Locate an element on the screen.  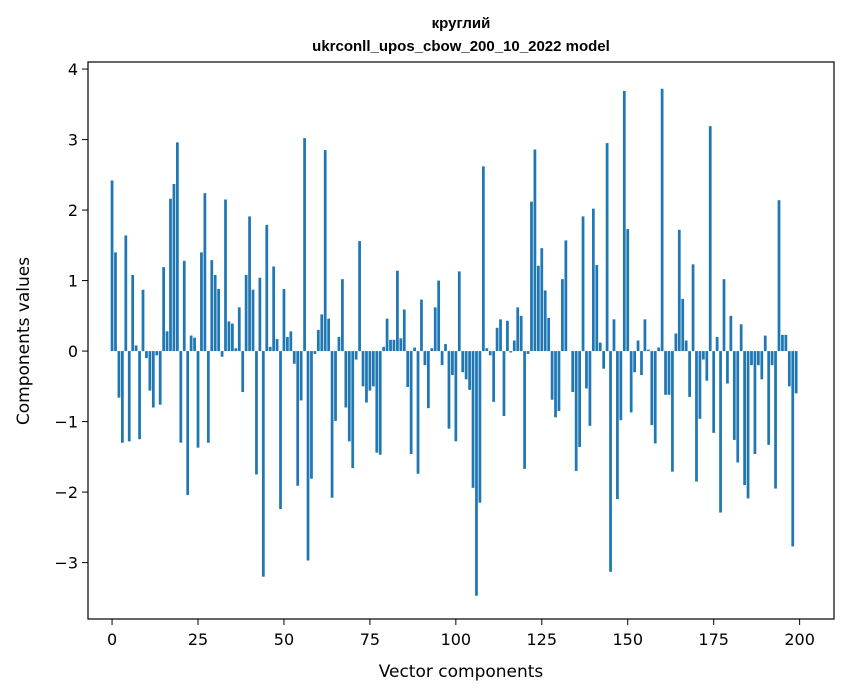
x-tick-label-50: 50 is located at coordinates (284, 639).